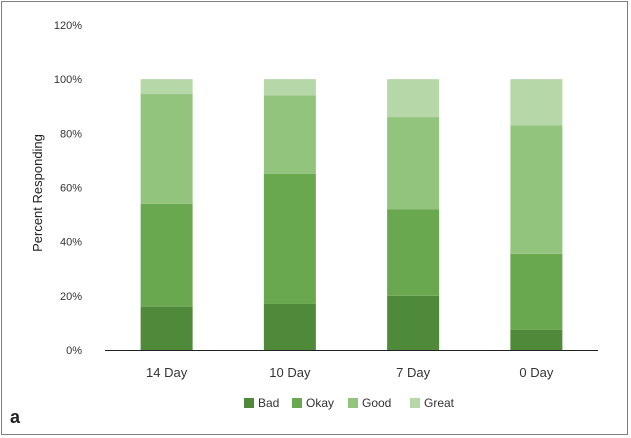  What do you see at coordinates (415, 403) in the screenshot?
I see `legend-swatch-great` at bounding box center [415, 403].